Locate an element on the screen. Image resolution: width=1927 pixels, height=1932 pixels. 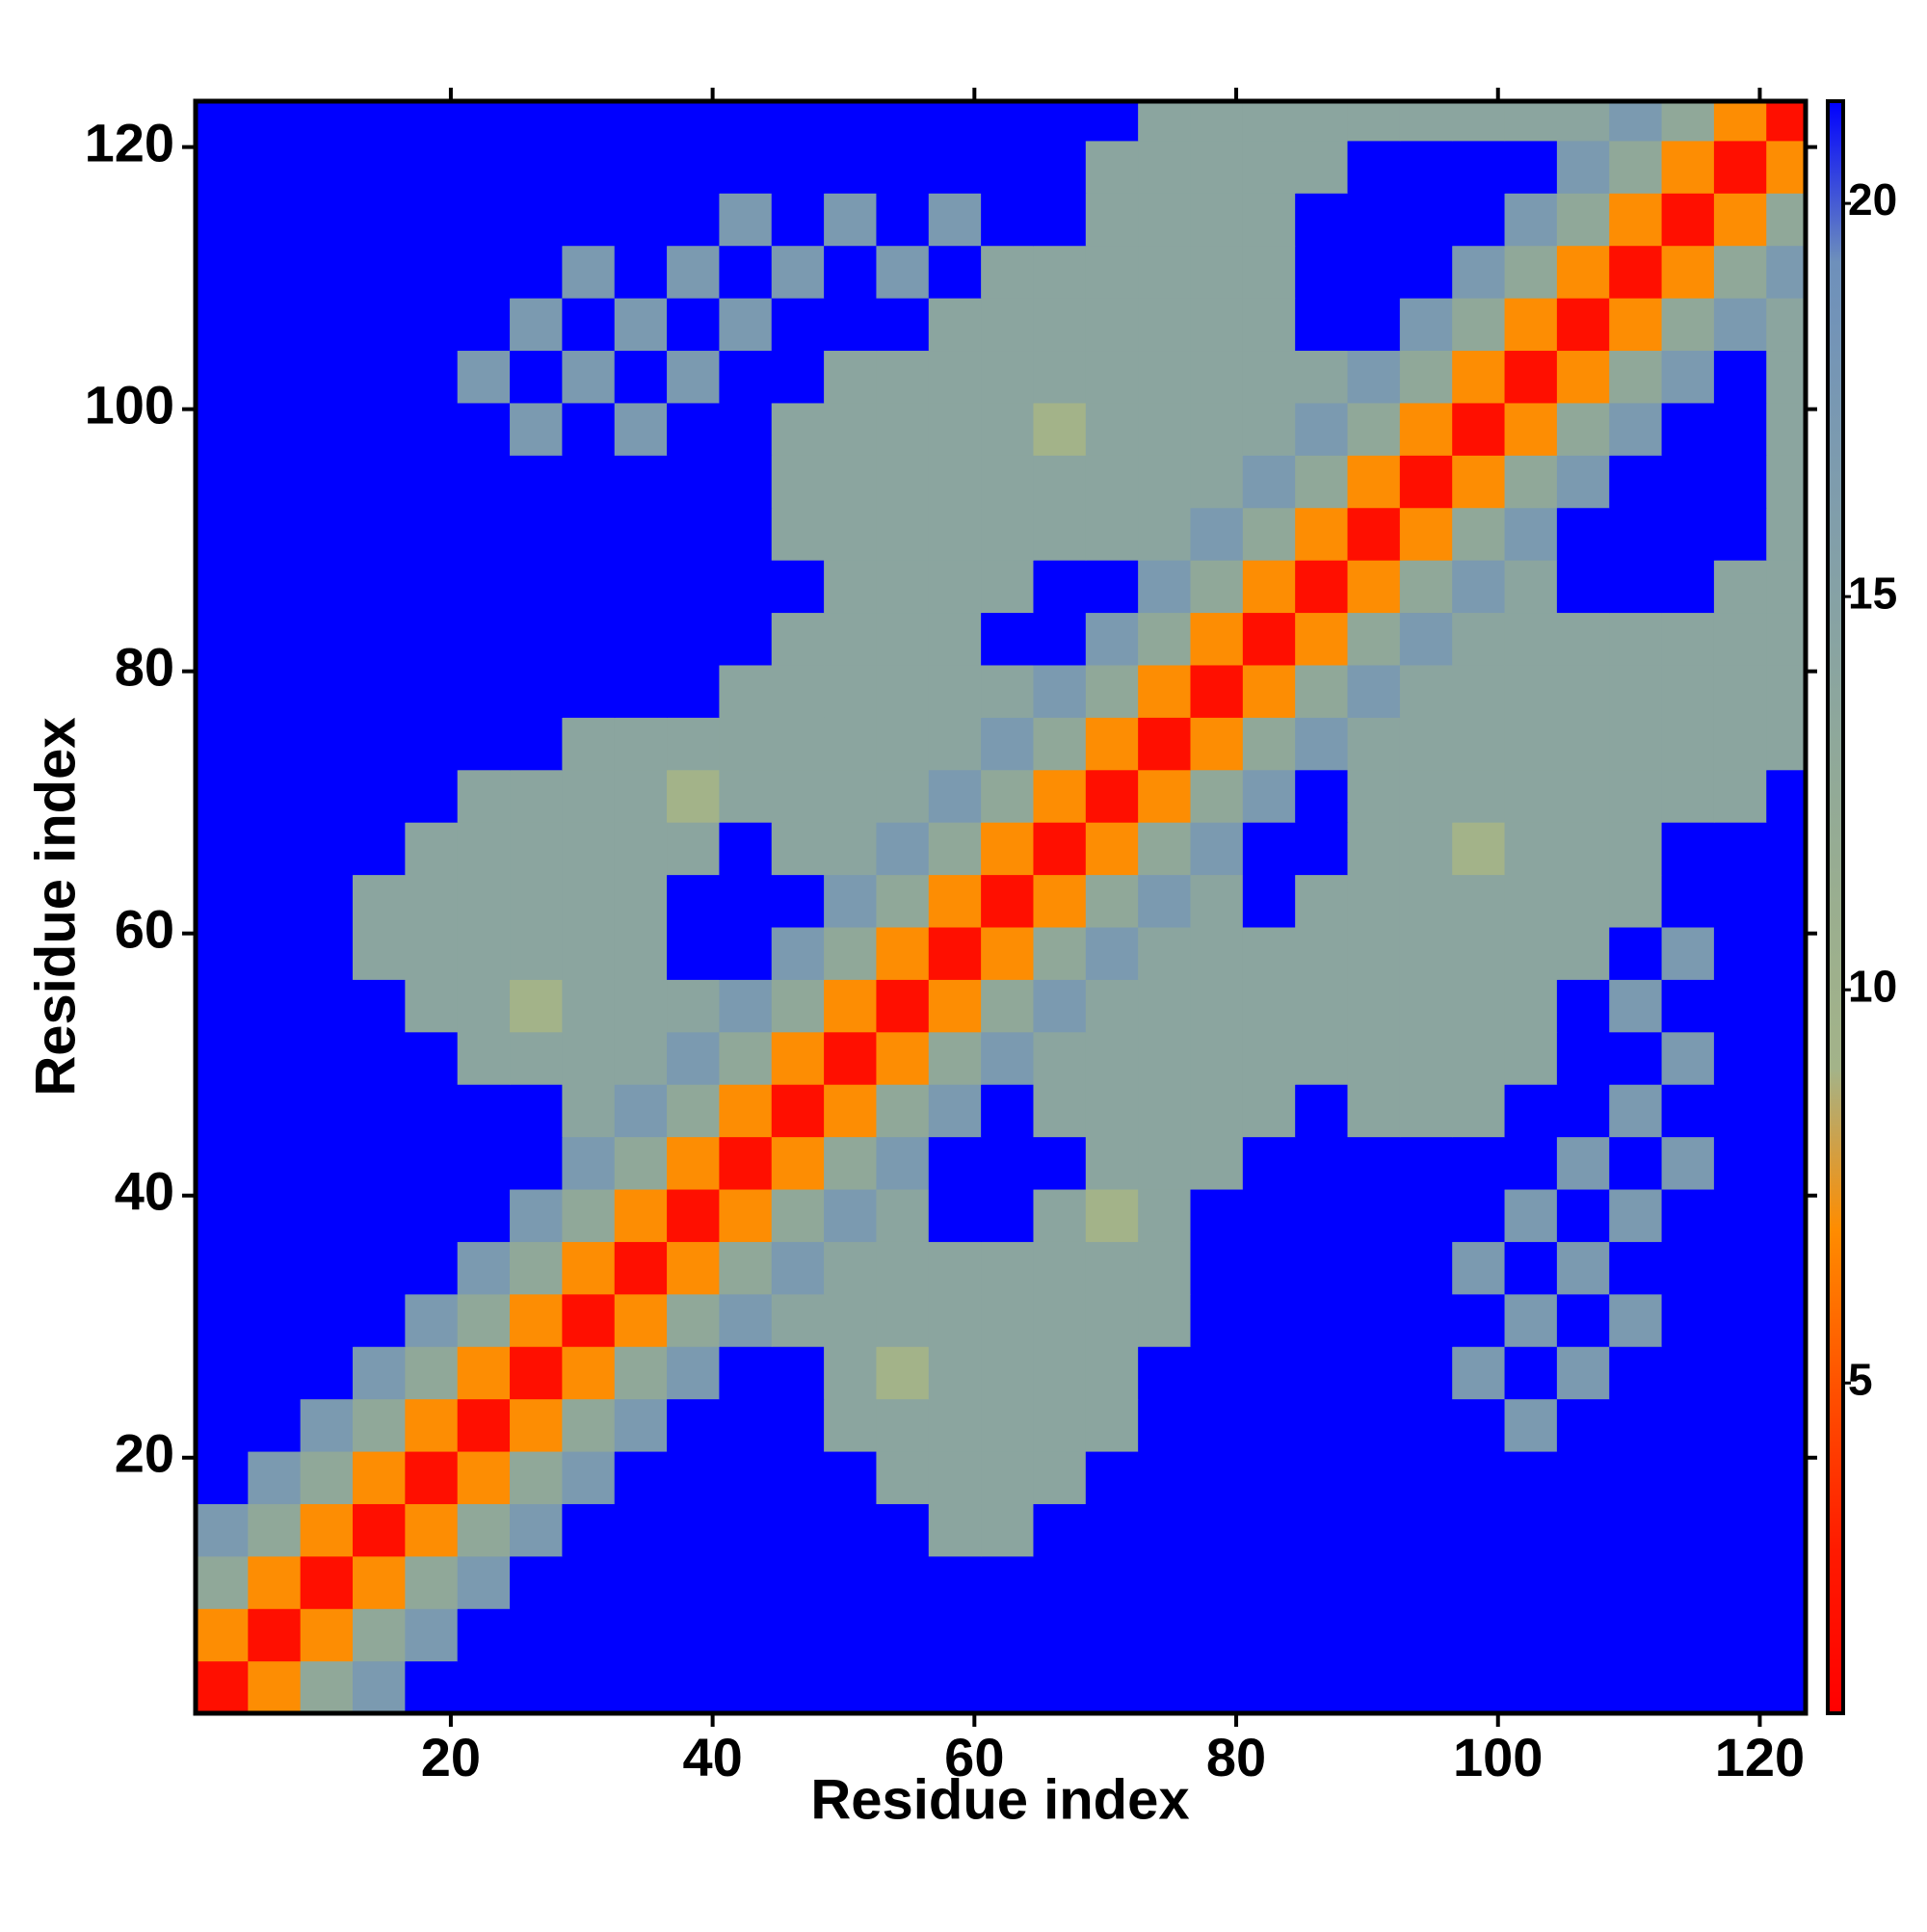
colorbar-tick-label: 20 is located at coordinates (1873, 199).